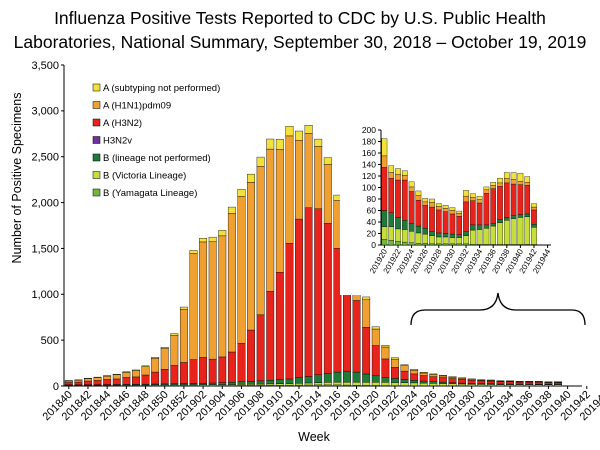 The height and width of the screenshot is (450, 600). What do you see at coordinates (50, 341) in the screenshot?
I see `y-tick-label: 500` at bounding box center [50, 341].